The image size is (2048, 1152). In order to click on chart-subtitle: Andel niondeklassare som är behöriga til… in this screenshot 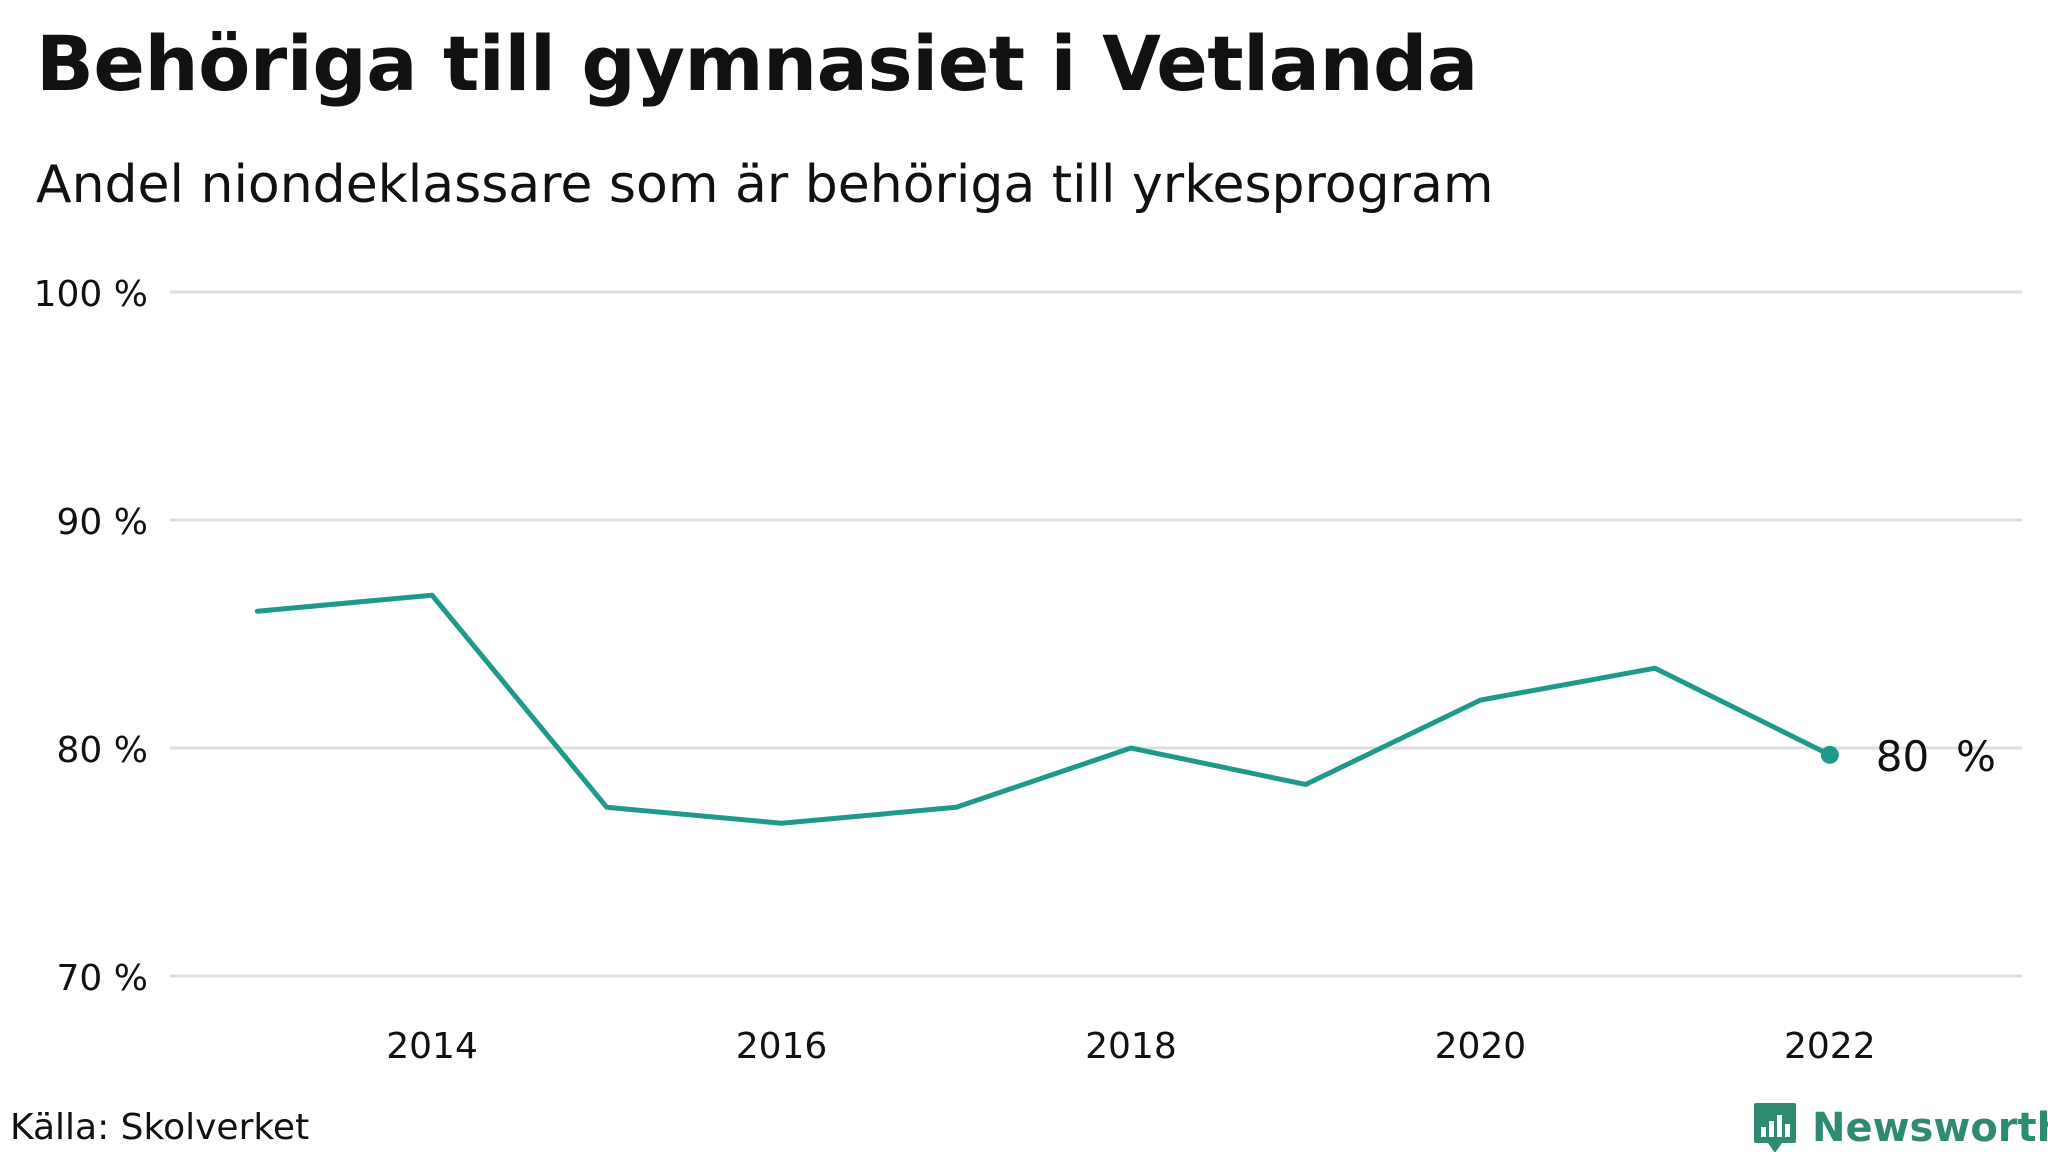, I will do `click(765, 185)`.